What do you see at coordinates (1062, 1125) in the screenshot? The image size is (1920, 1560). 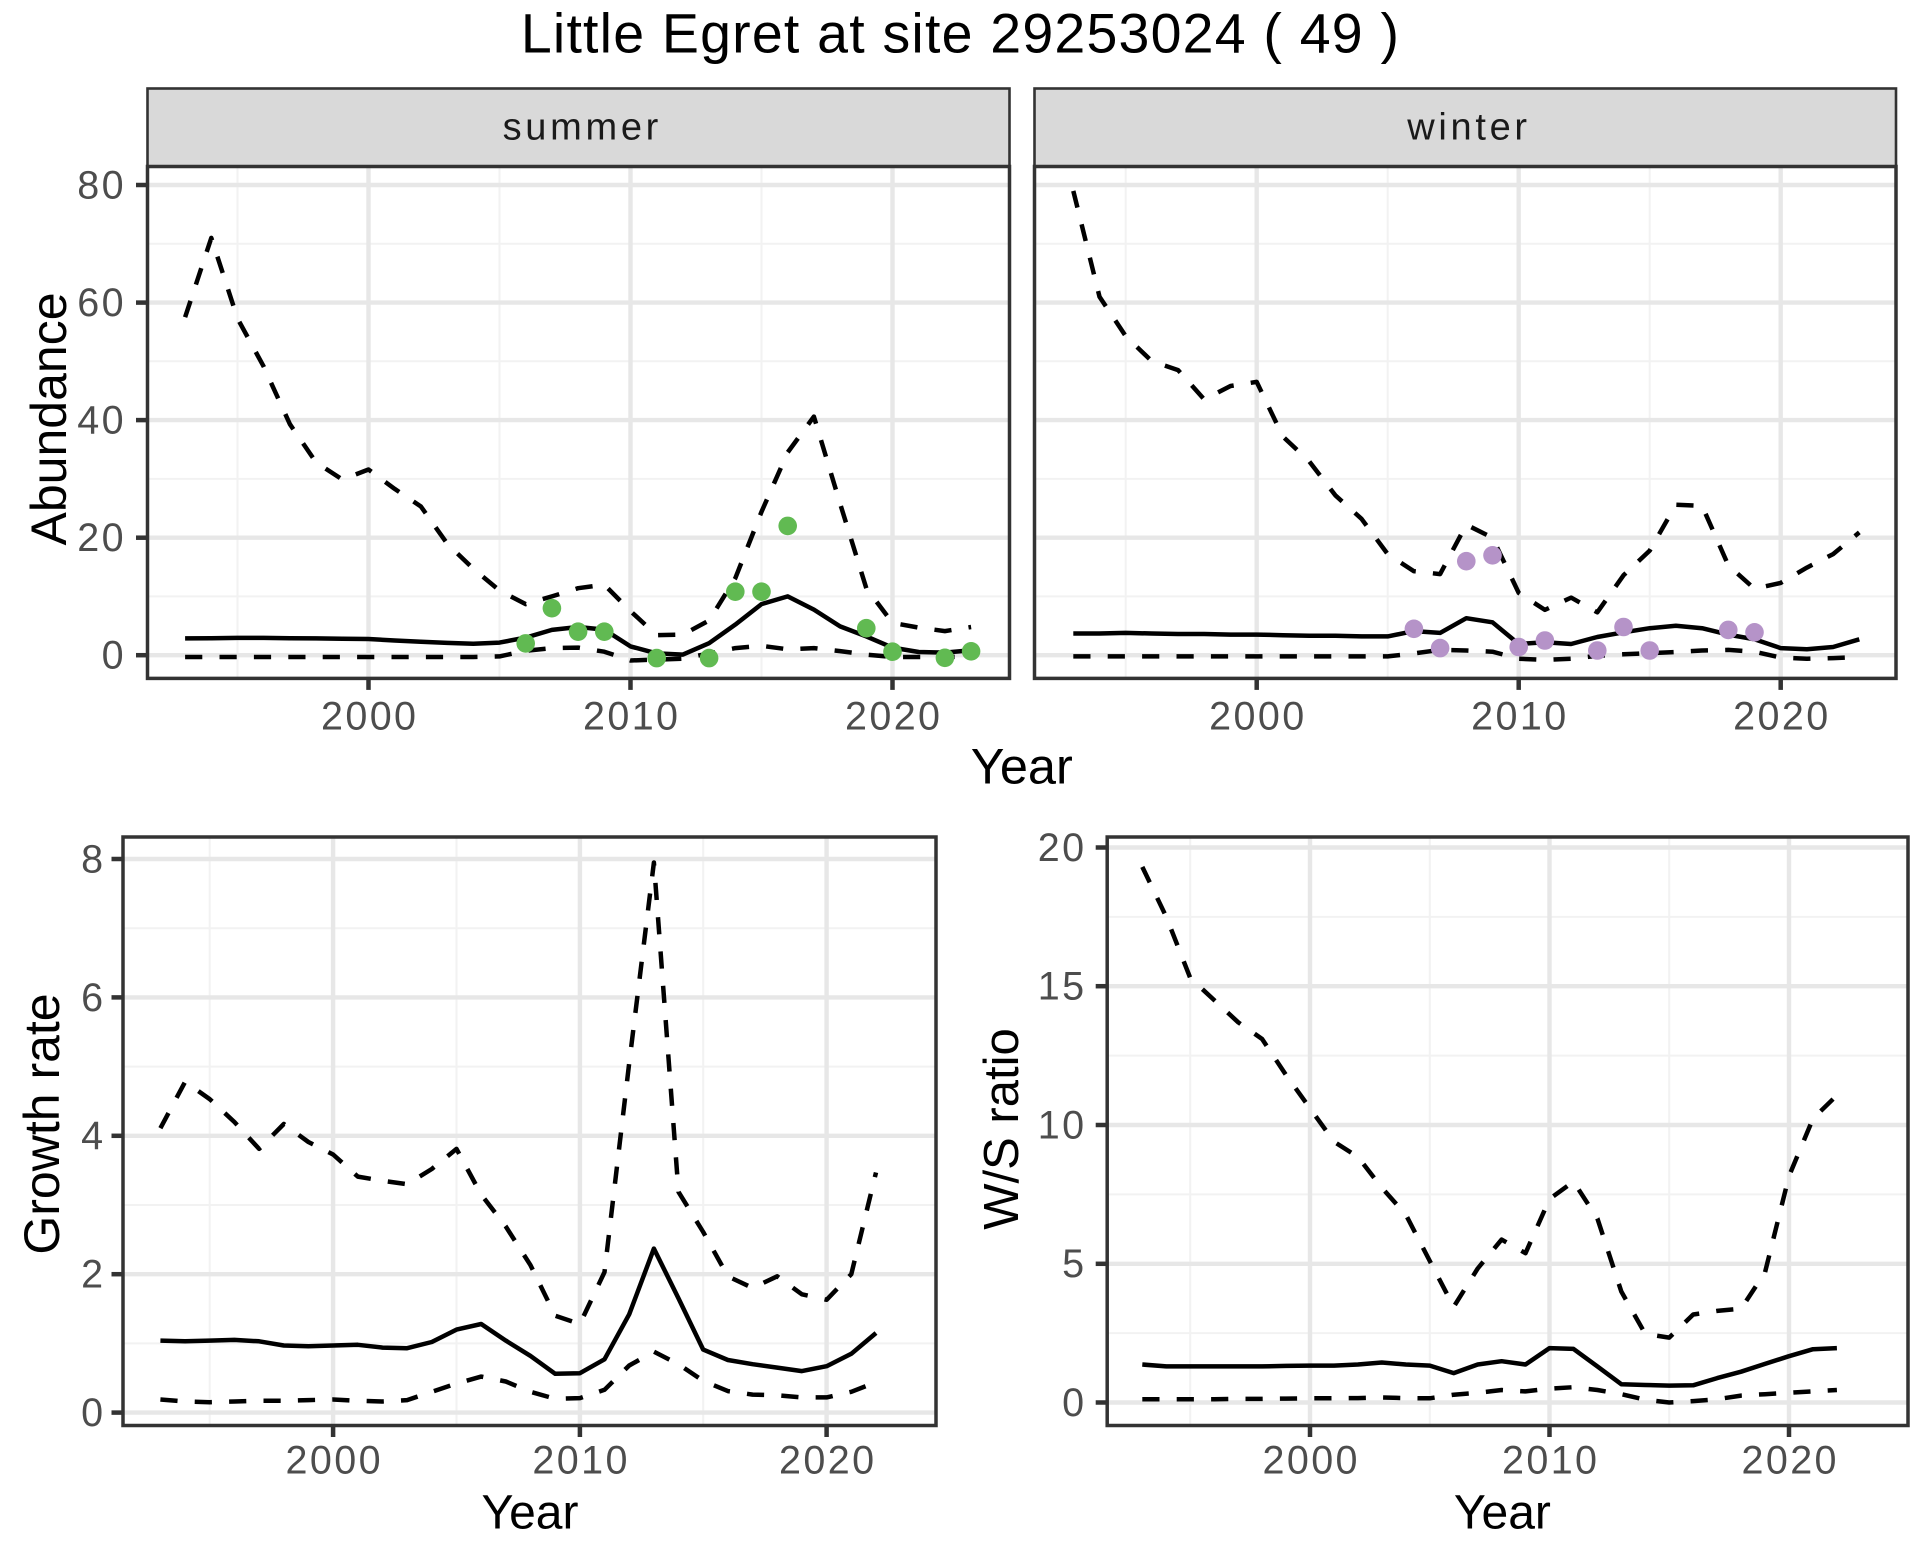 I see `svg-text: 10` at bounding box center [1062, 1125].